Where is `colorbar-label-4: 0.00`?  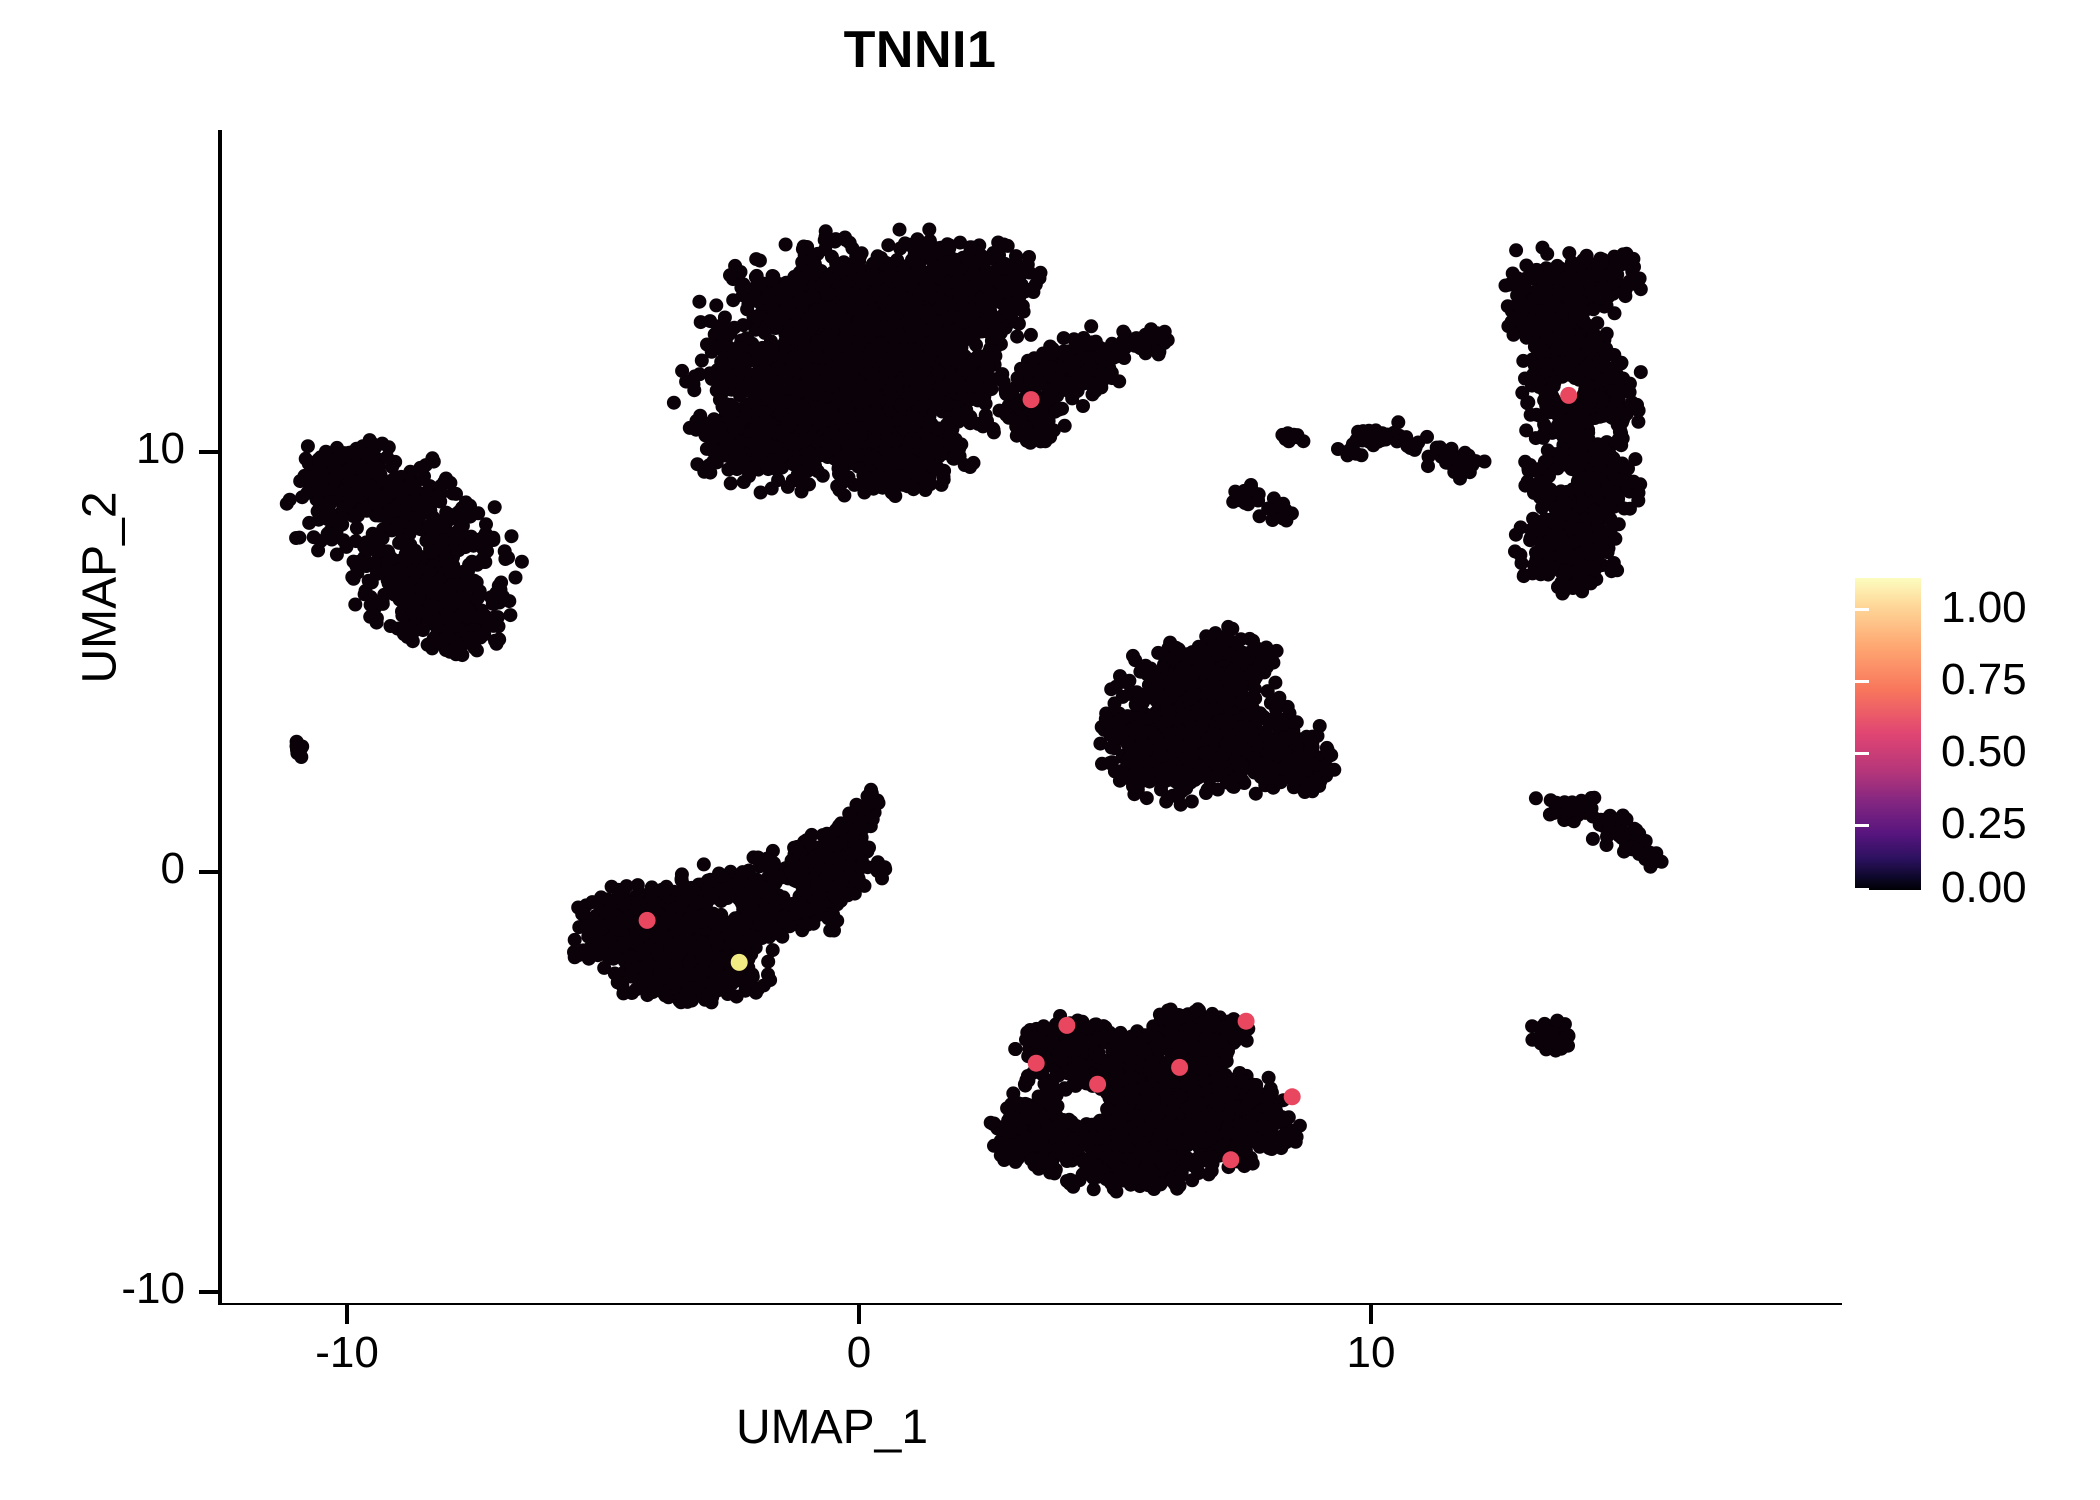
colorbar-label-4: 0.00 is located at coordinates (1984, 887).